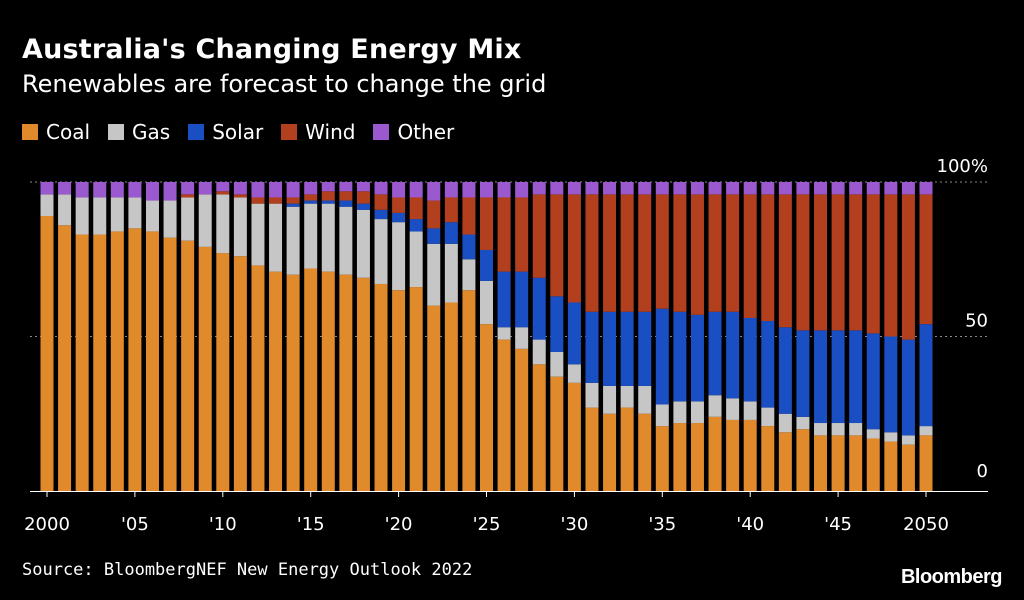 The height and width of the screenshot is (600, 1024). I want to click on bar-solar-2042, so click(785, 370).